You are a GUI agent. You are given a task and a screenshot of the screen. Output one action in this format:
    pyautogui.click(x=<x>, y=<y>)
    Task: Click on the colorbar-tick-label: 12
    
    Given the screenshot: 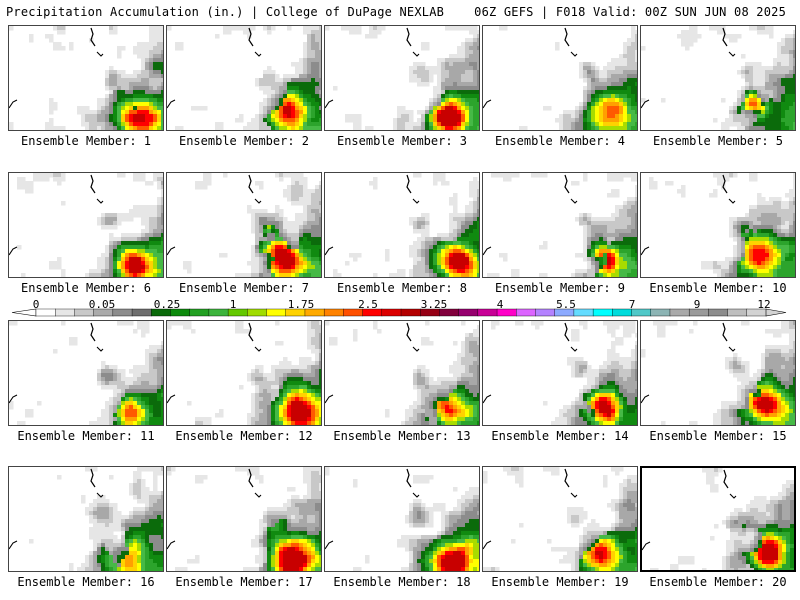 What is the action you would take?
    pyautogui.click(x=764, y=304)
    